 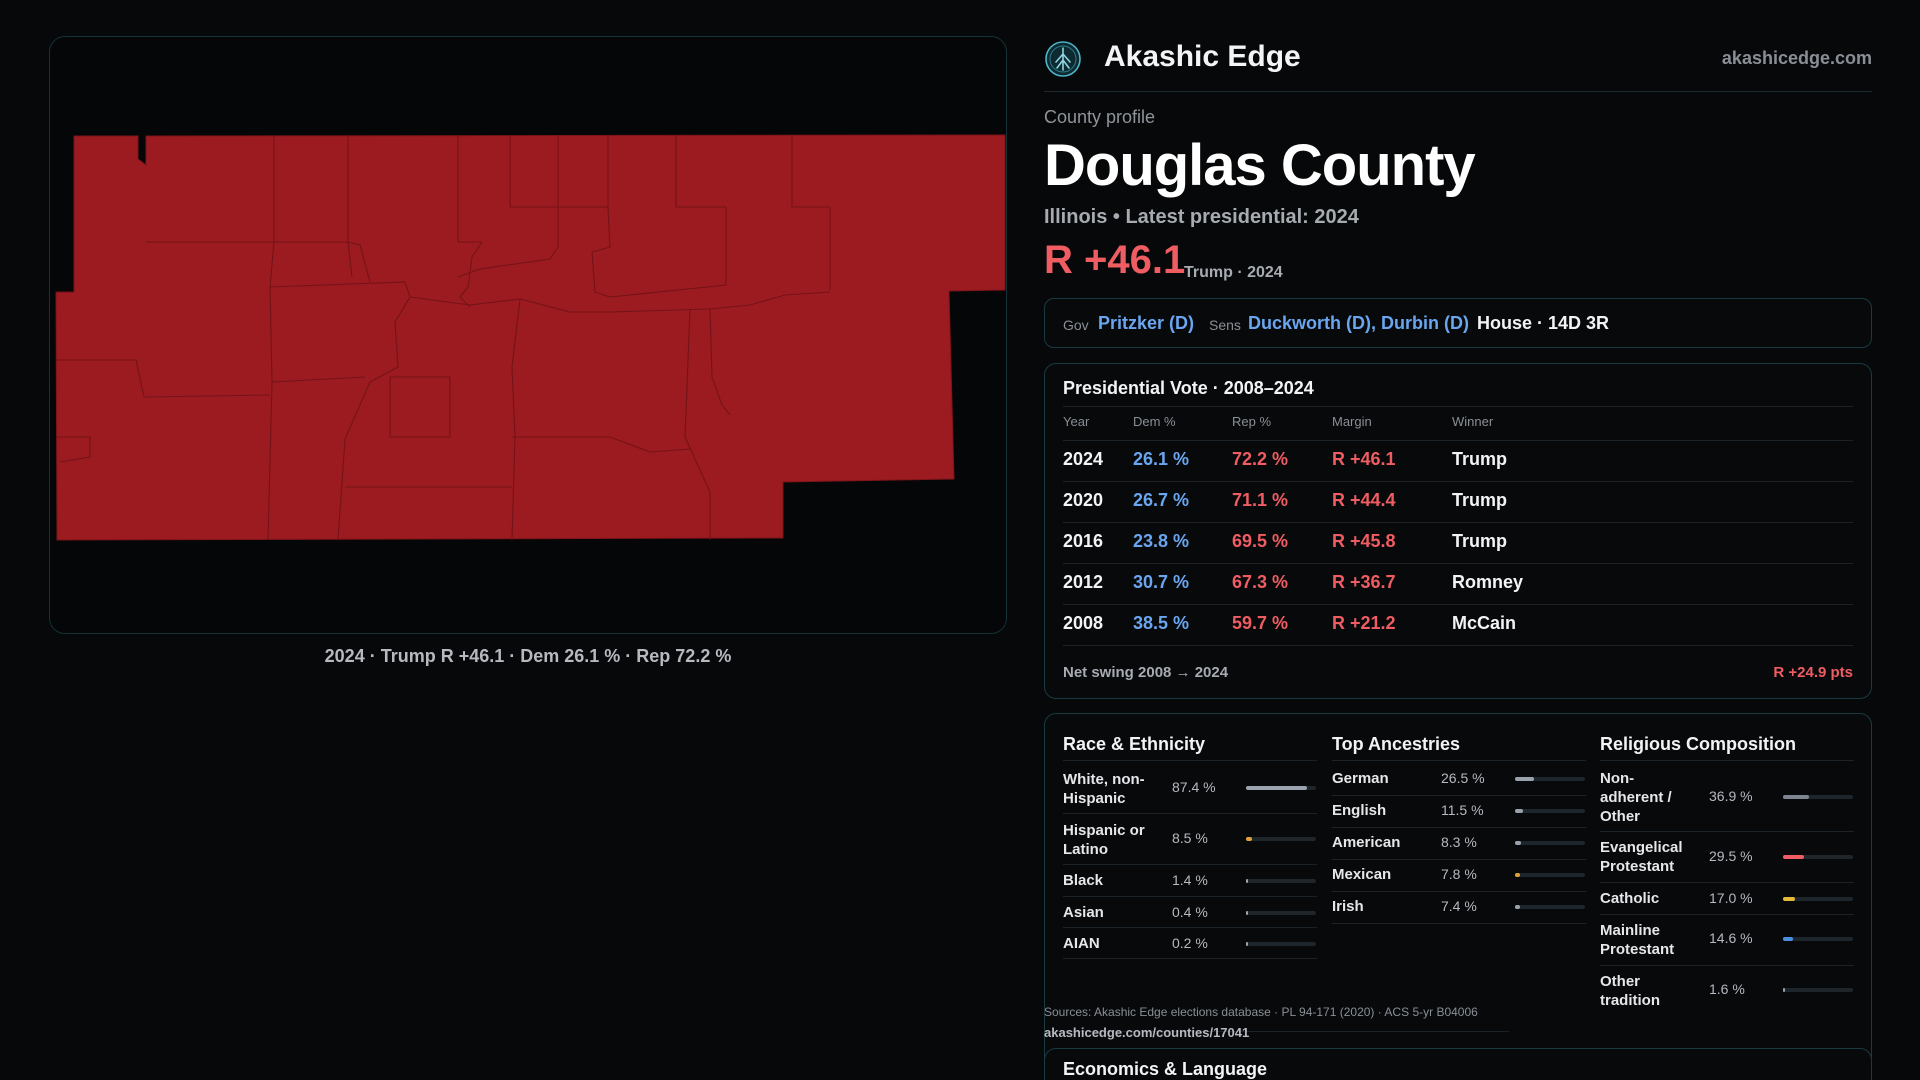 I want to click on race-label: AIAN, so click(x=1081, y=943).